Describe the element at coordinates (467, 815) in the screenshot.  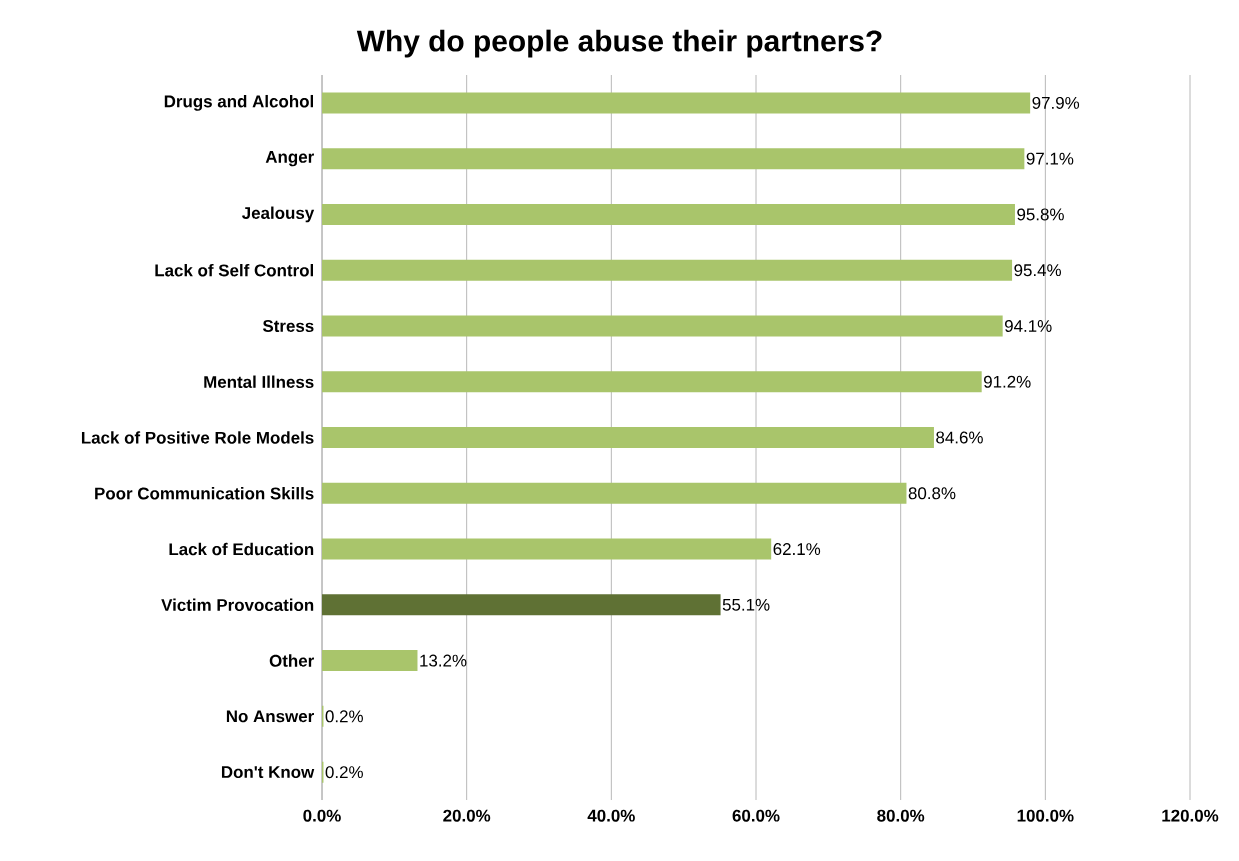
I see `x-tick-label: 20.0%` at that location.